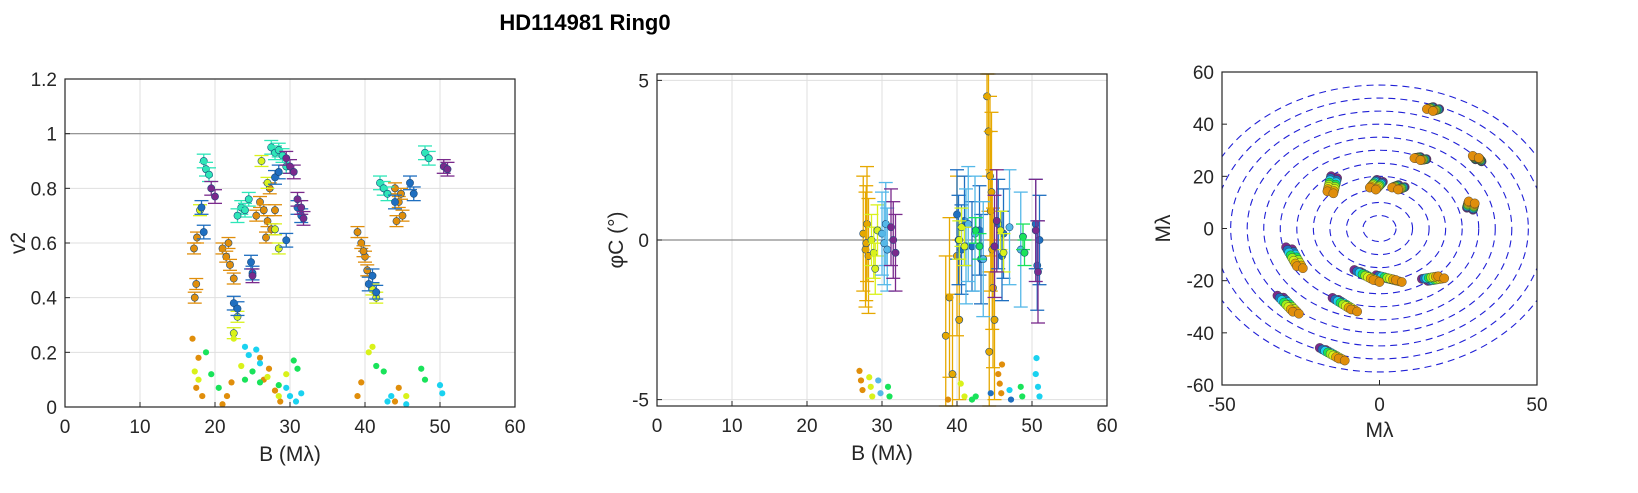 The width and height of the screenshot is (1638, 493). What do you see at coordinates (1200, 282) in the screenshot?
I see `y-tick-label: -20` at bounding box center [1200, 282].